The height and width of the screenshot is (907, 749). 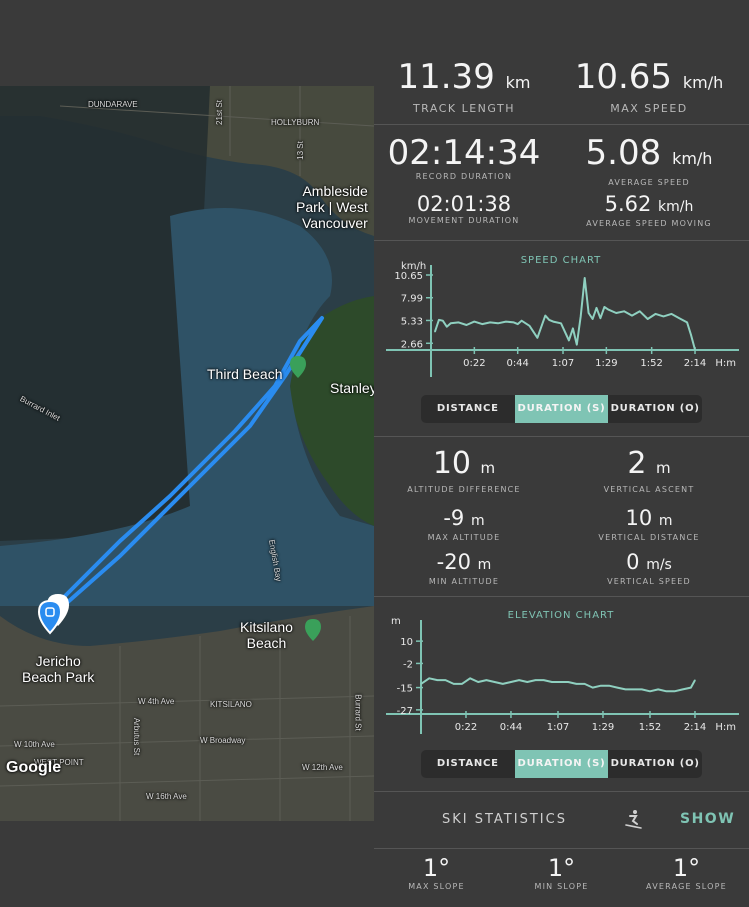 I want to click on vertical-distance-label: VERTICAL DISTANCE, so click(x=649, y=537).